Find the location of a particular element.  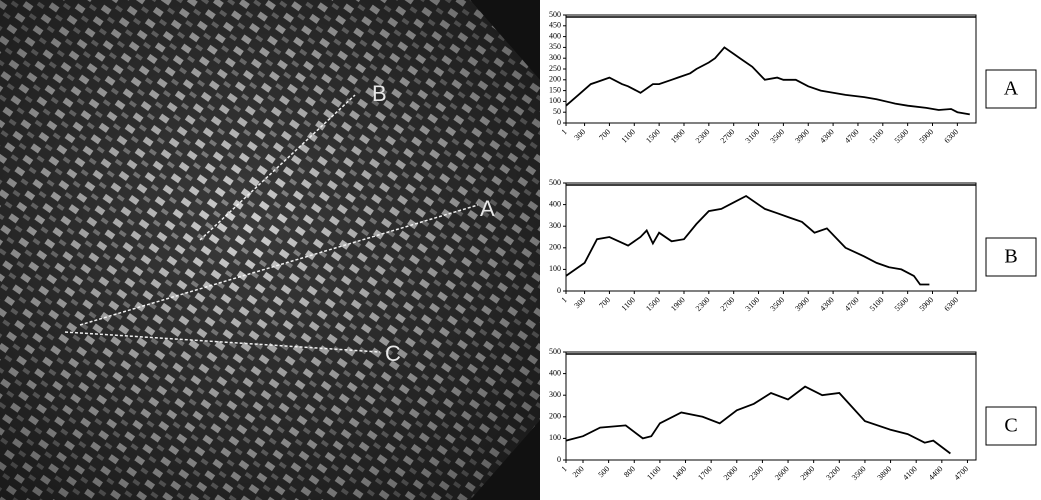

x-tick-label: 2600 is located at coordinates (782, 473).